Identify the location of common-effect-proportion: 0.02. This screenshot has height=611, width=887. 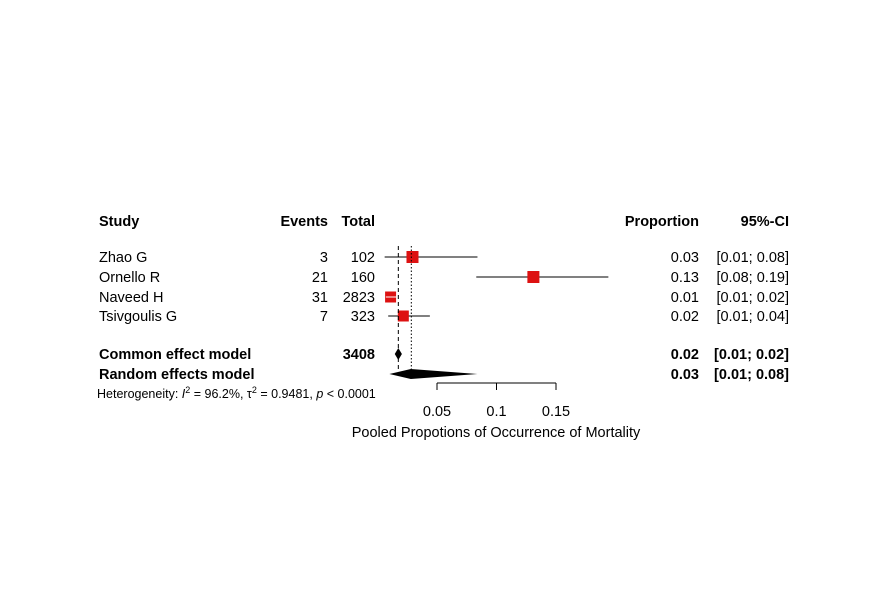
(685, 355).